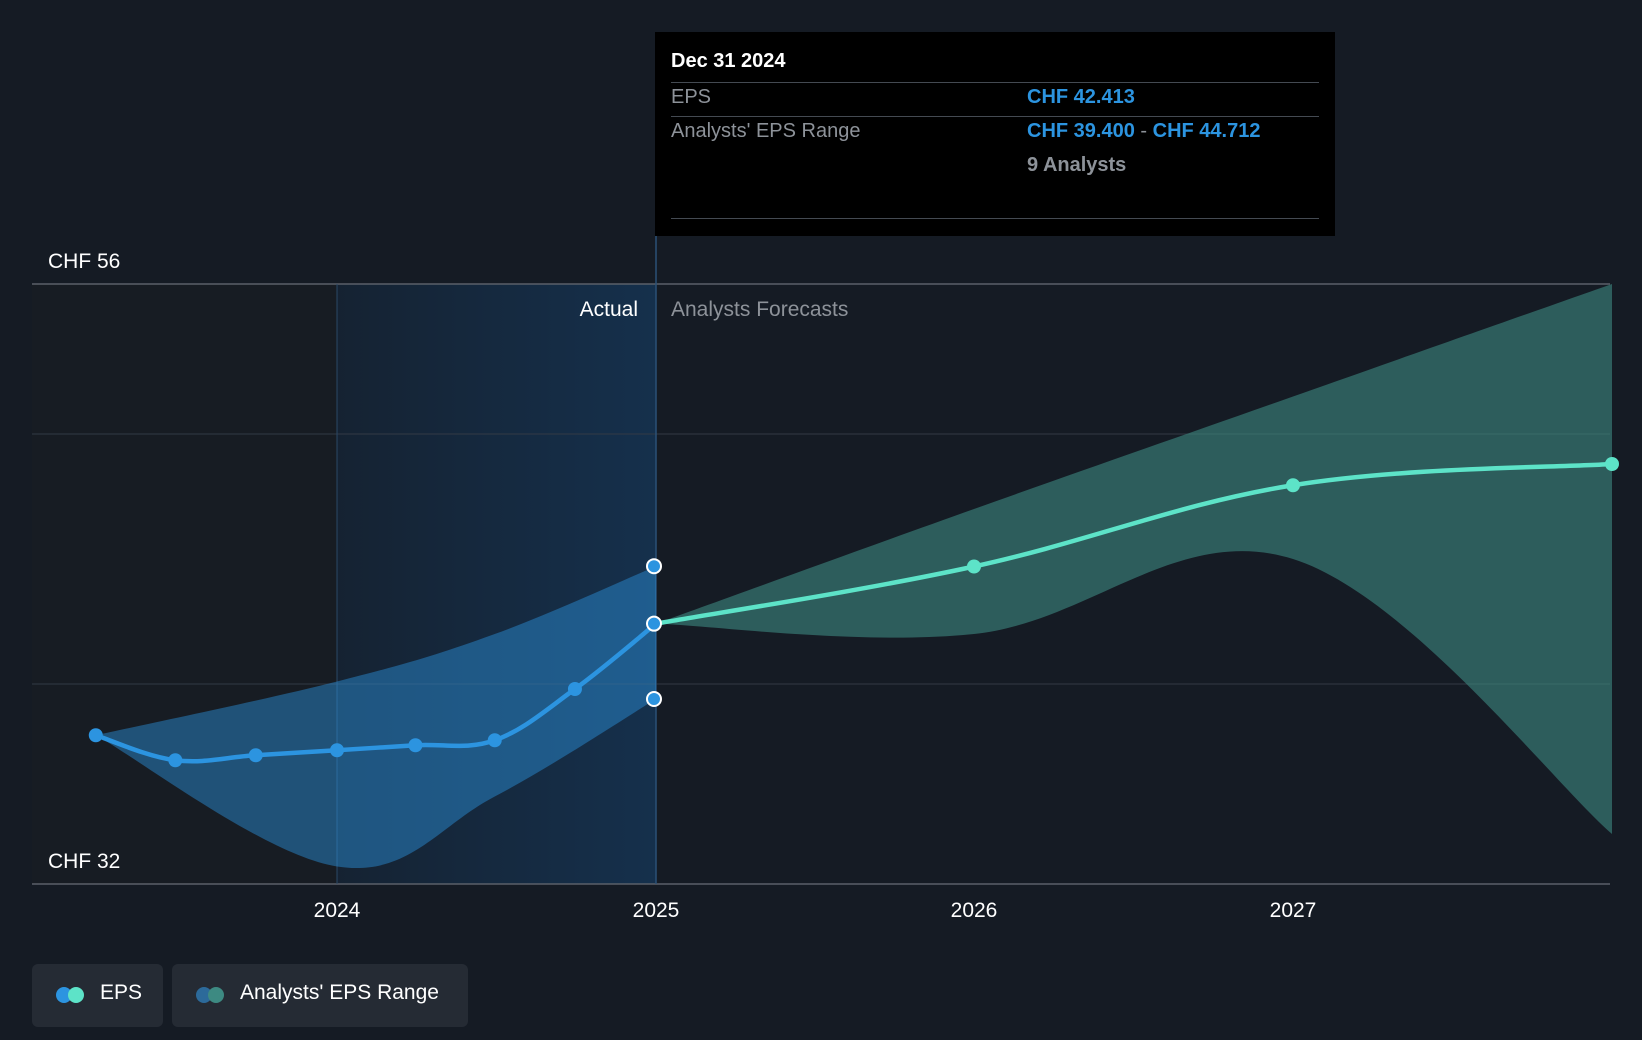 Image resolution: width=1642 pixels, height=1040 pixels. Describe the element at coordinates (84, 261) in the screenshot. I see `y-tick-label-max: CHF 56` at that location.